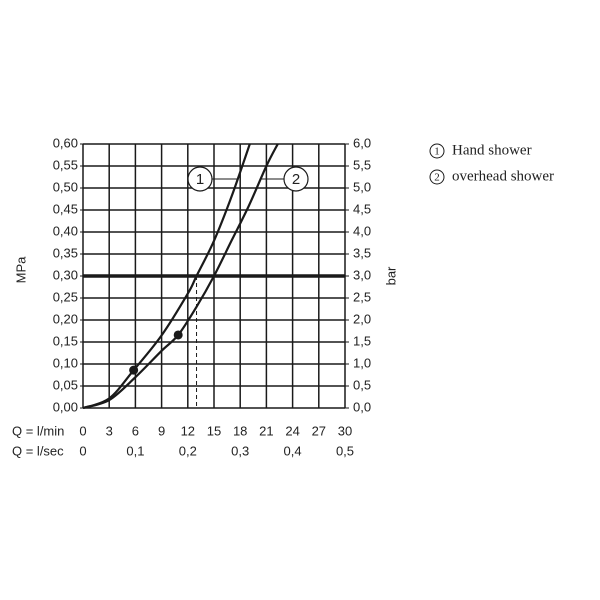 The width and height of the screenshot is (600, 600). What do you see at coordinates (161, 430) in the screenshot?
I see `x-tick-label: 9` at bounding box center [161, 430].